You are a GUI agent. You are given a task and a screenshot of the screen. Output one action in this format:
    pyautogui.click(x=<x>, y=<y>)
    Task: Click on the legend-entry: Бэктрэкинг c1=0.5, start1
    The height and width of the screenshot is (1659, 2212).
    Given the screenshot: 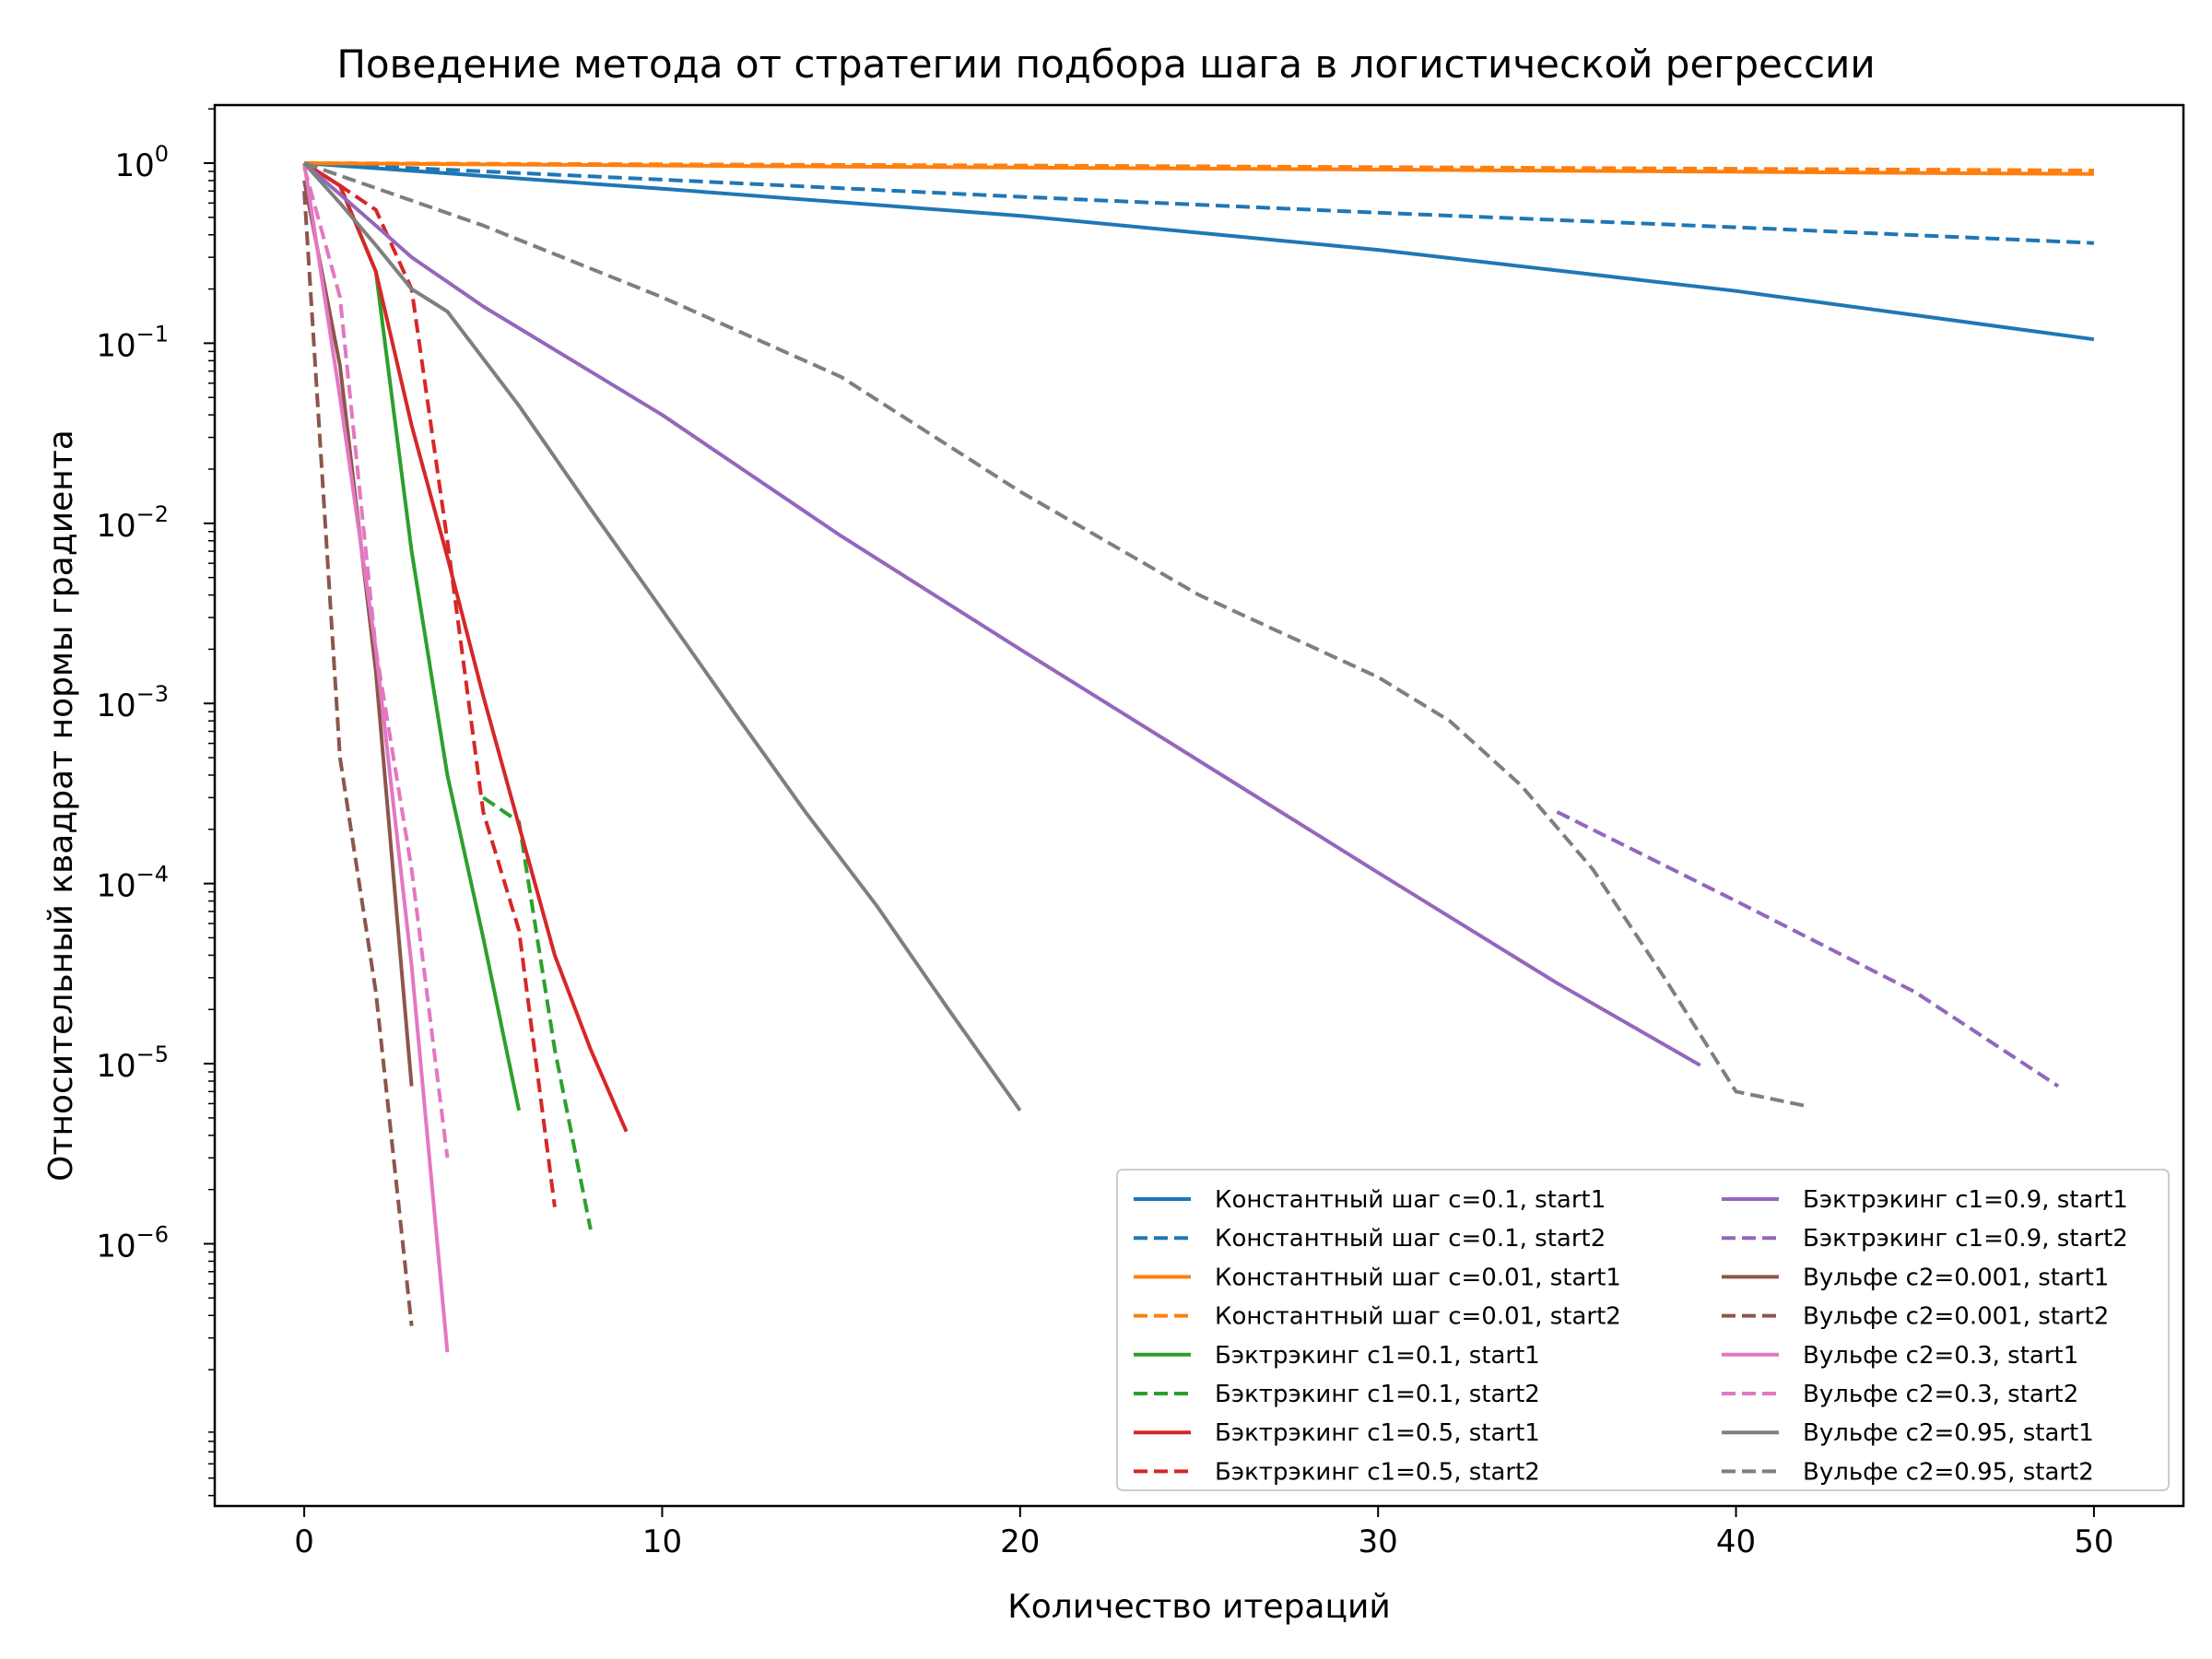 What is the action you would take?
    pyautogui.click(x=1337, y=1433)
    